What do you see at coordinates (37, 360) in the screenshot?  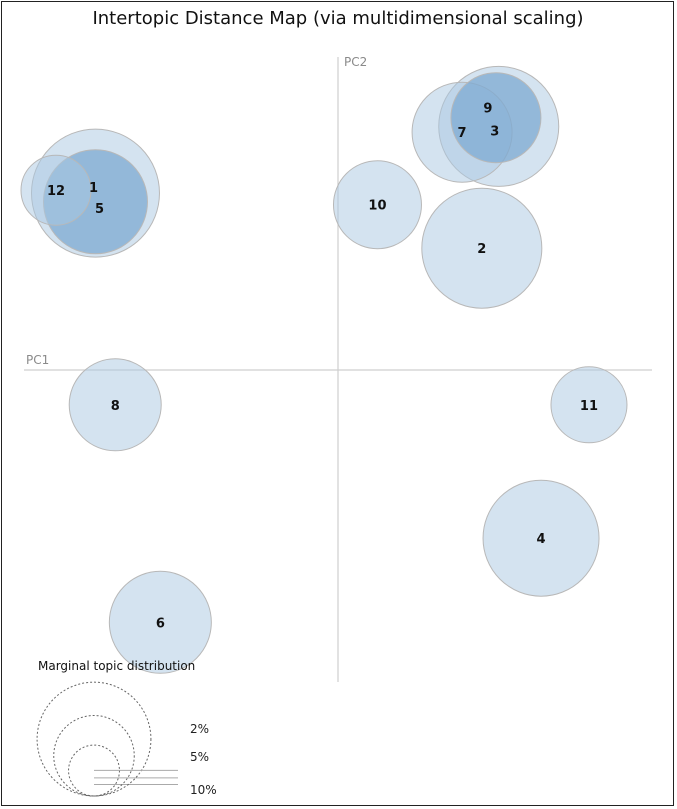 I see `pc1-axis-label: PC1` at bounding box center [37, 360].